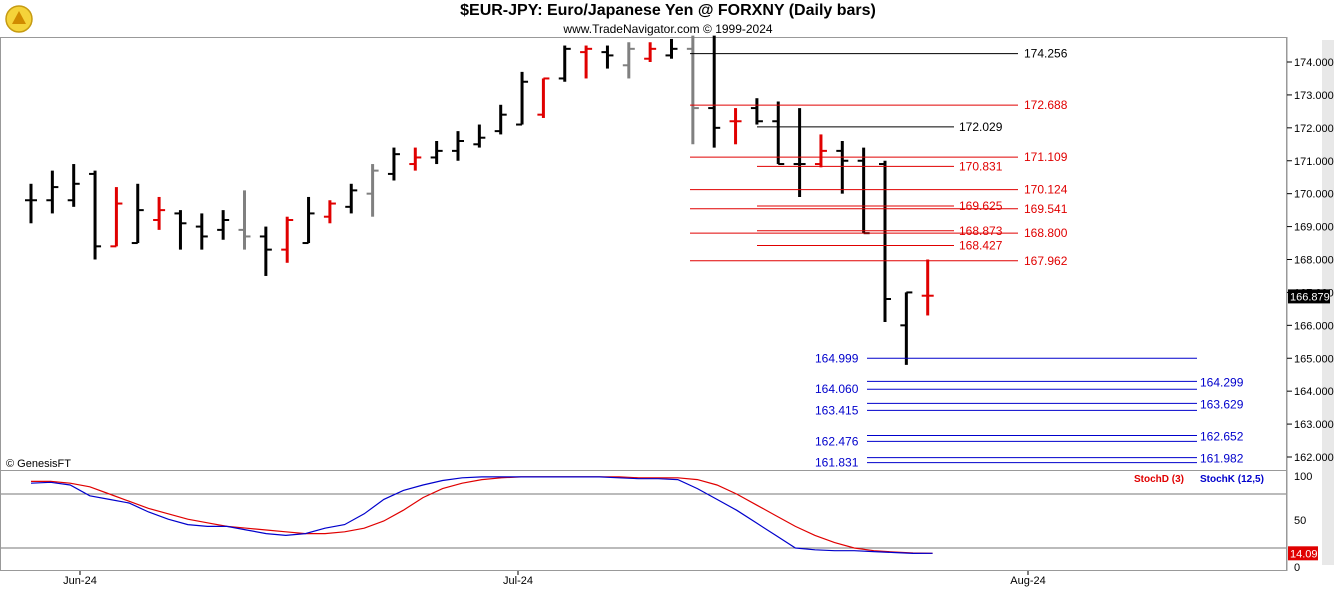 The width and height of the screenshot is (1336, 591). Describe the element at coordinates (1314, 425) in the screenshot. I see `y-tick-label: 163.000` at that location.